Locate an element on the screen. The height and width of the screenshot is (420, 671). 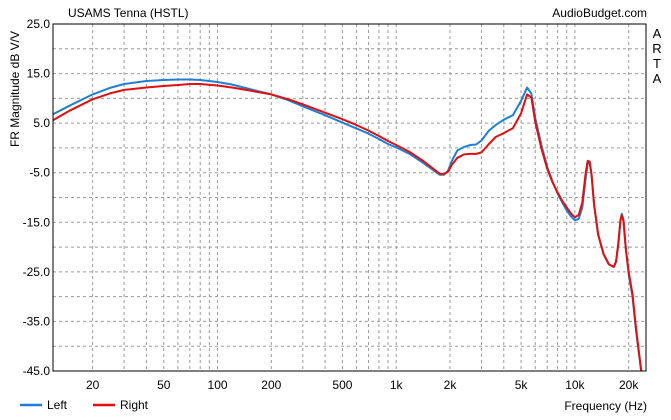
y-tick-label: -45.0 is located at coordinates (37, 371).